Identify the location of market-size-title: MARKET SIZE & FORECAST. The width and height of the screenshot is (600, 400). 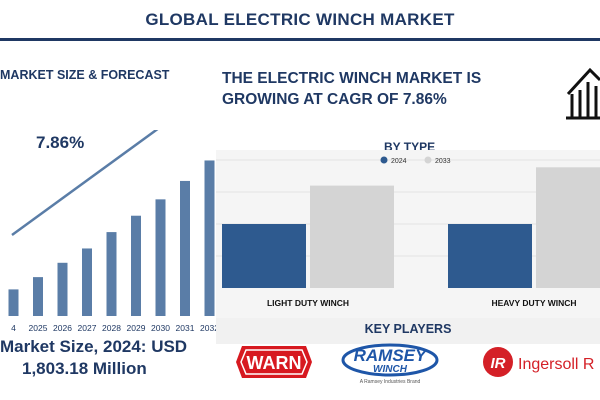
(85, 75).